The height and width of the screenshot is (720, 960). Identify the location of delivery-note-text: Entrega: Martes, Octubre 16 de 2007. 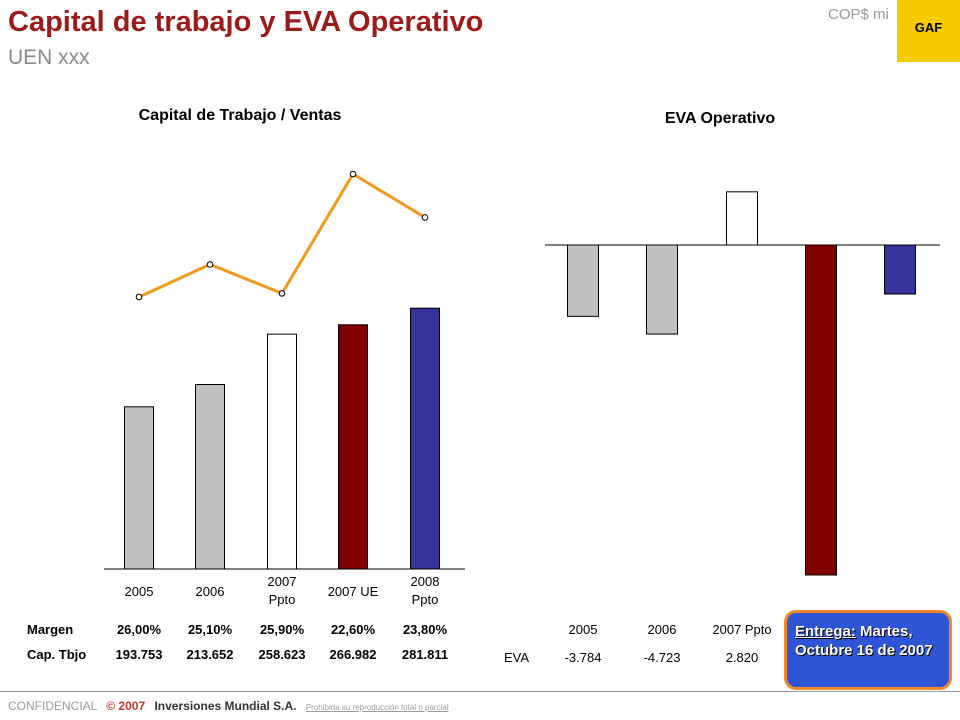
(871, 641).